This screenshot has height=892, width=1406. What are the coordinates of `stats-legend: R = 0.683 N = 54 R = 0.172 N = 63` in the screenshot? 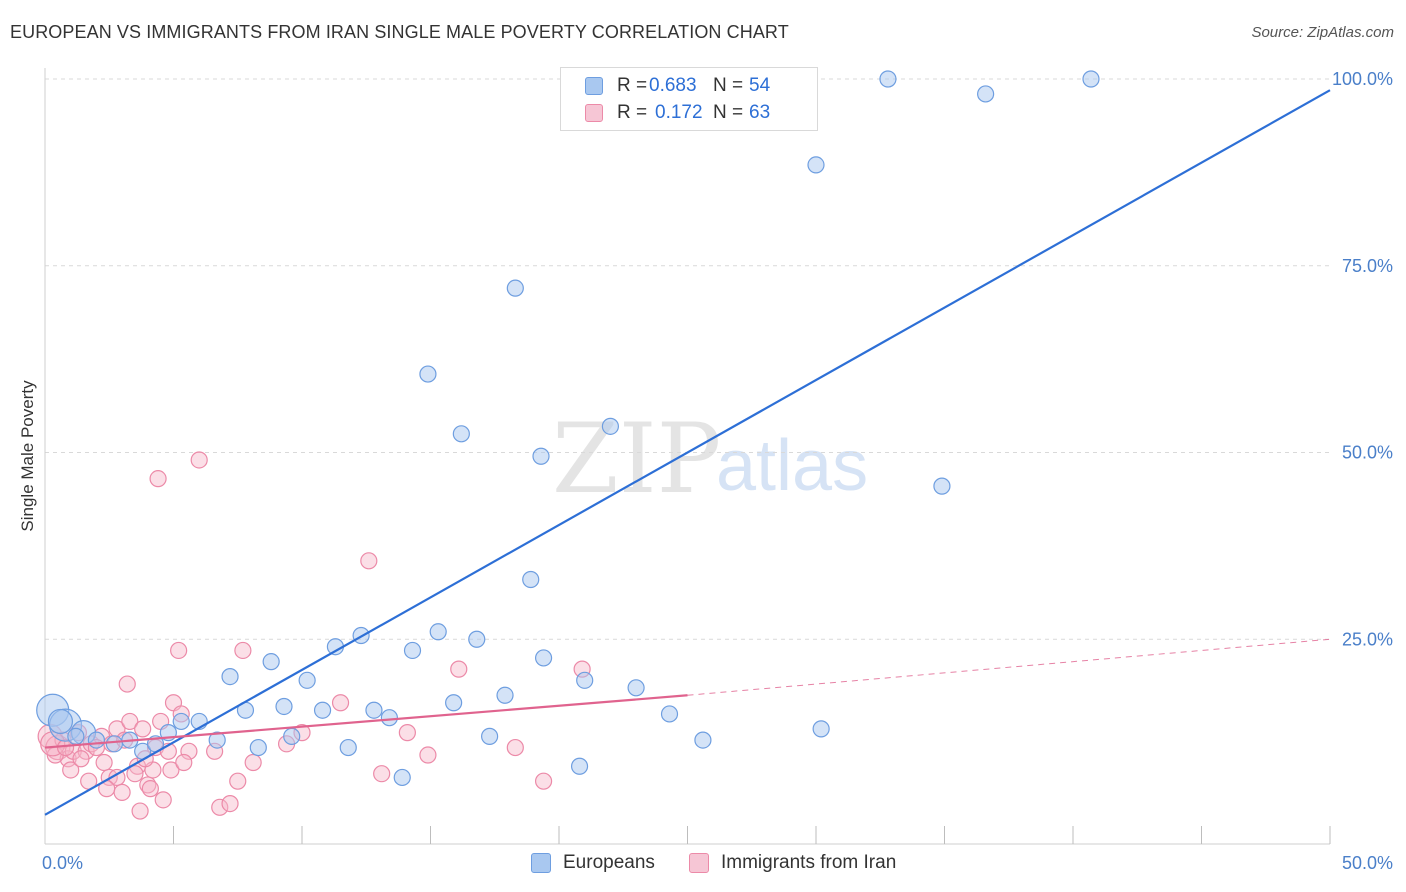 It's located at (689, 99).